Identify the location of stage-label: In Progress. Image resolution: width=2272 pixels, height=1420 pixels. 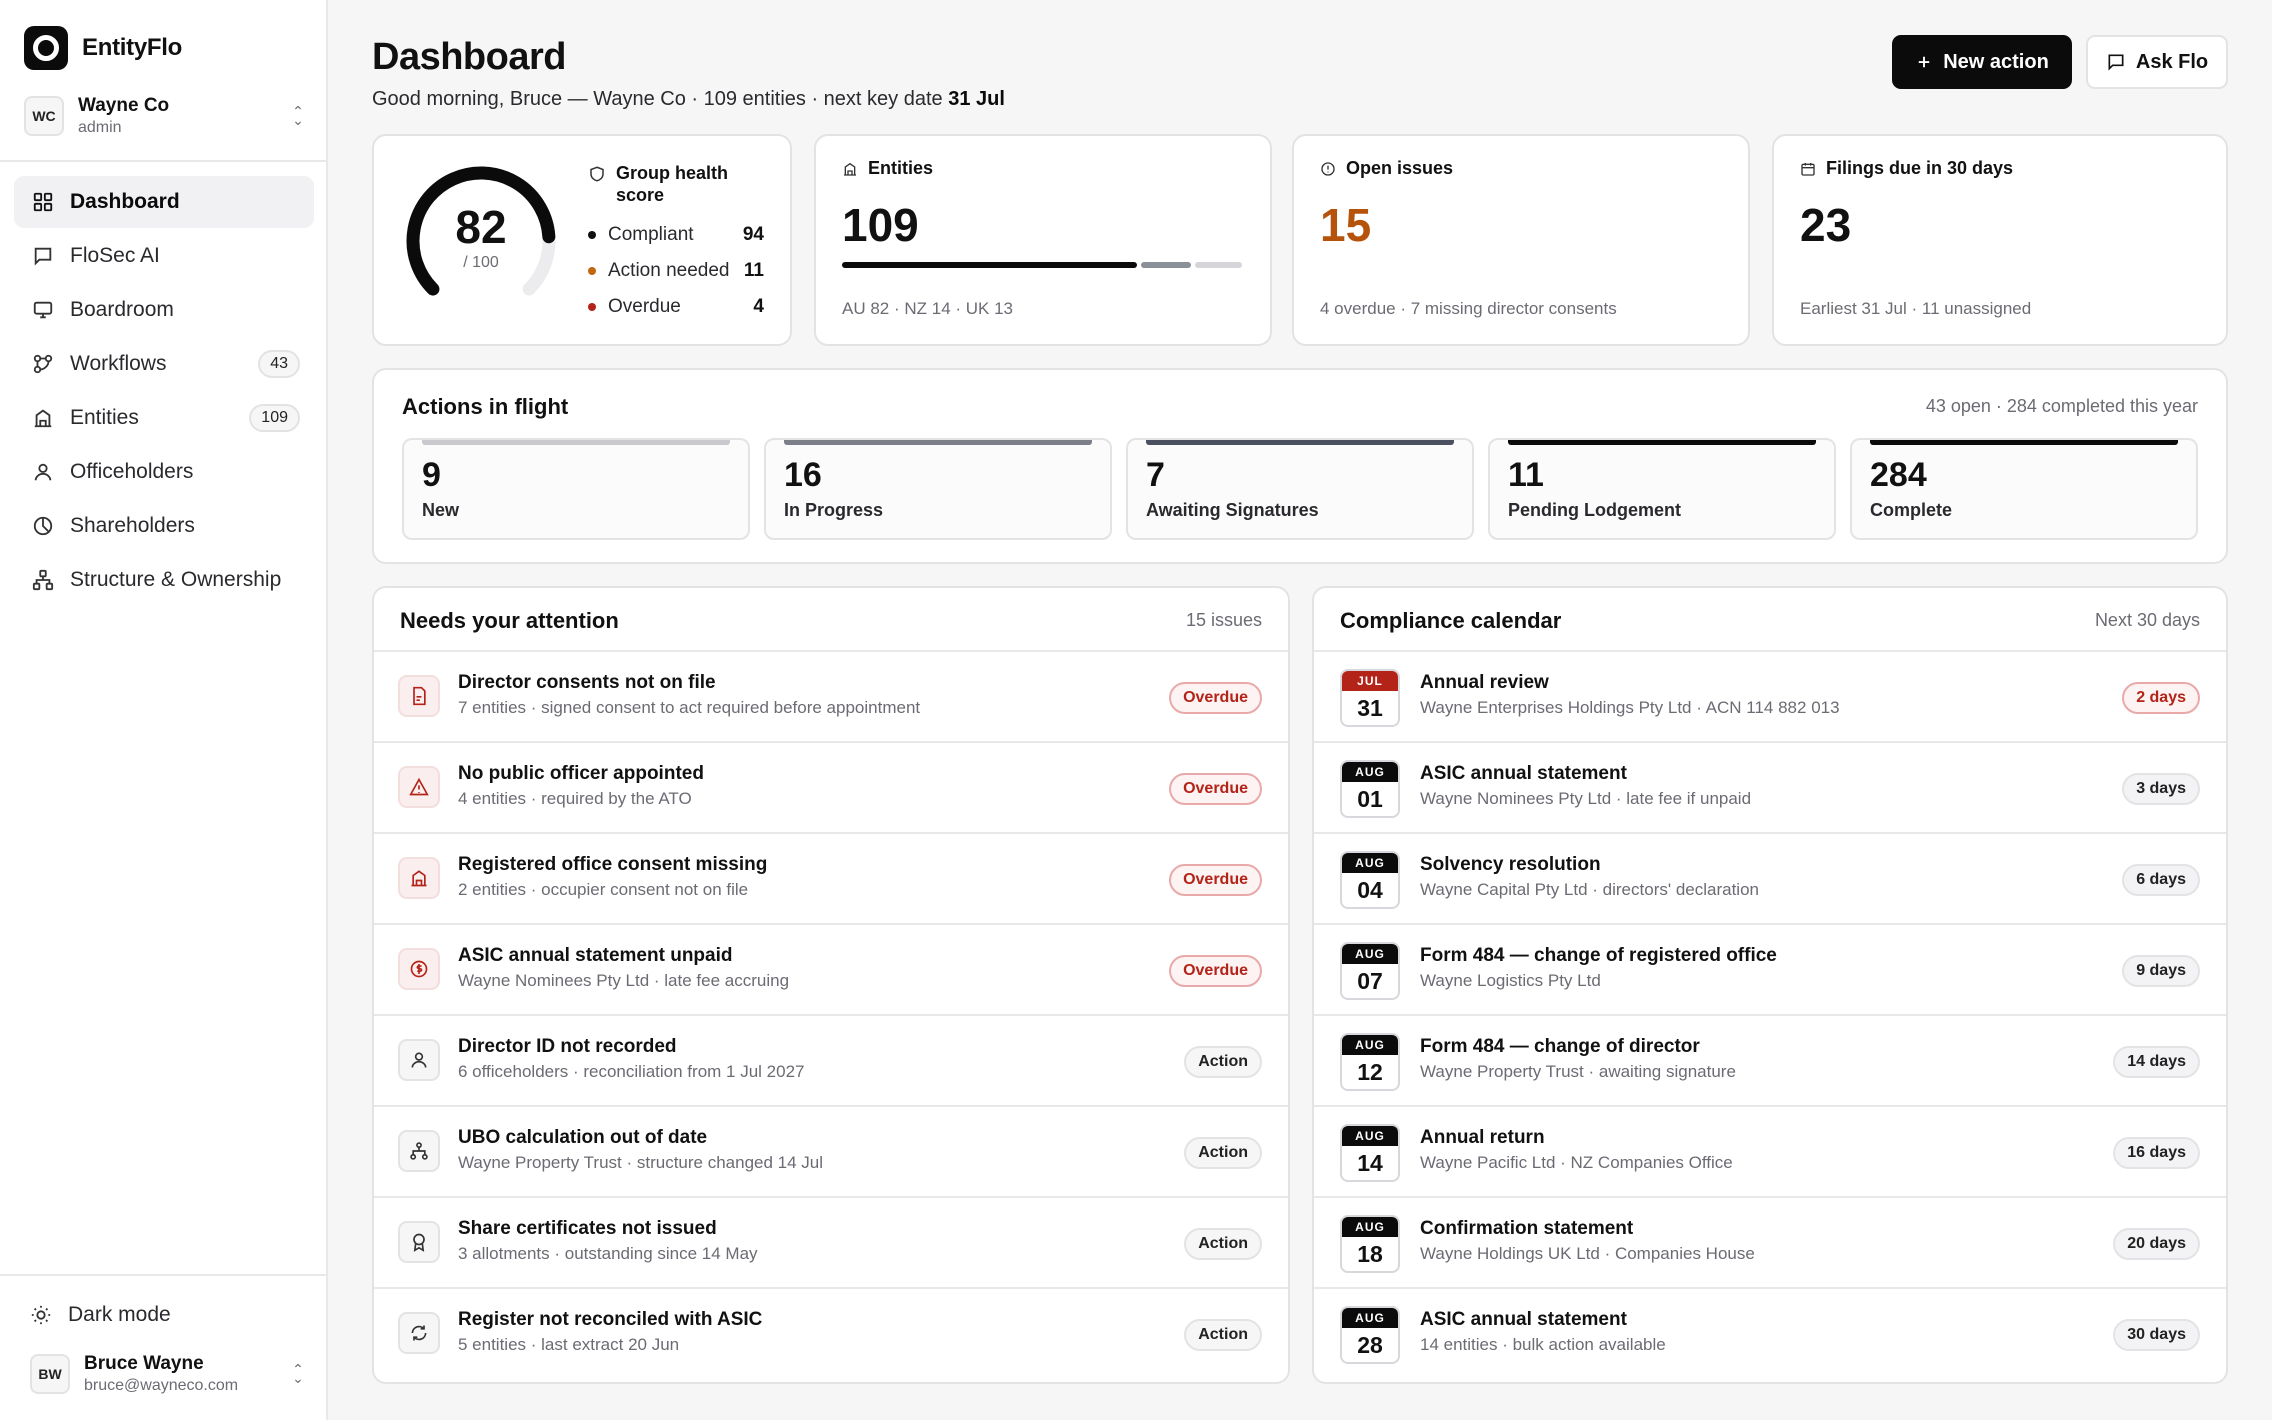
(834, 510).